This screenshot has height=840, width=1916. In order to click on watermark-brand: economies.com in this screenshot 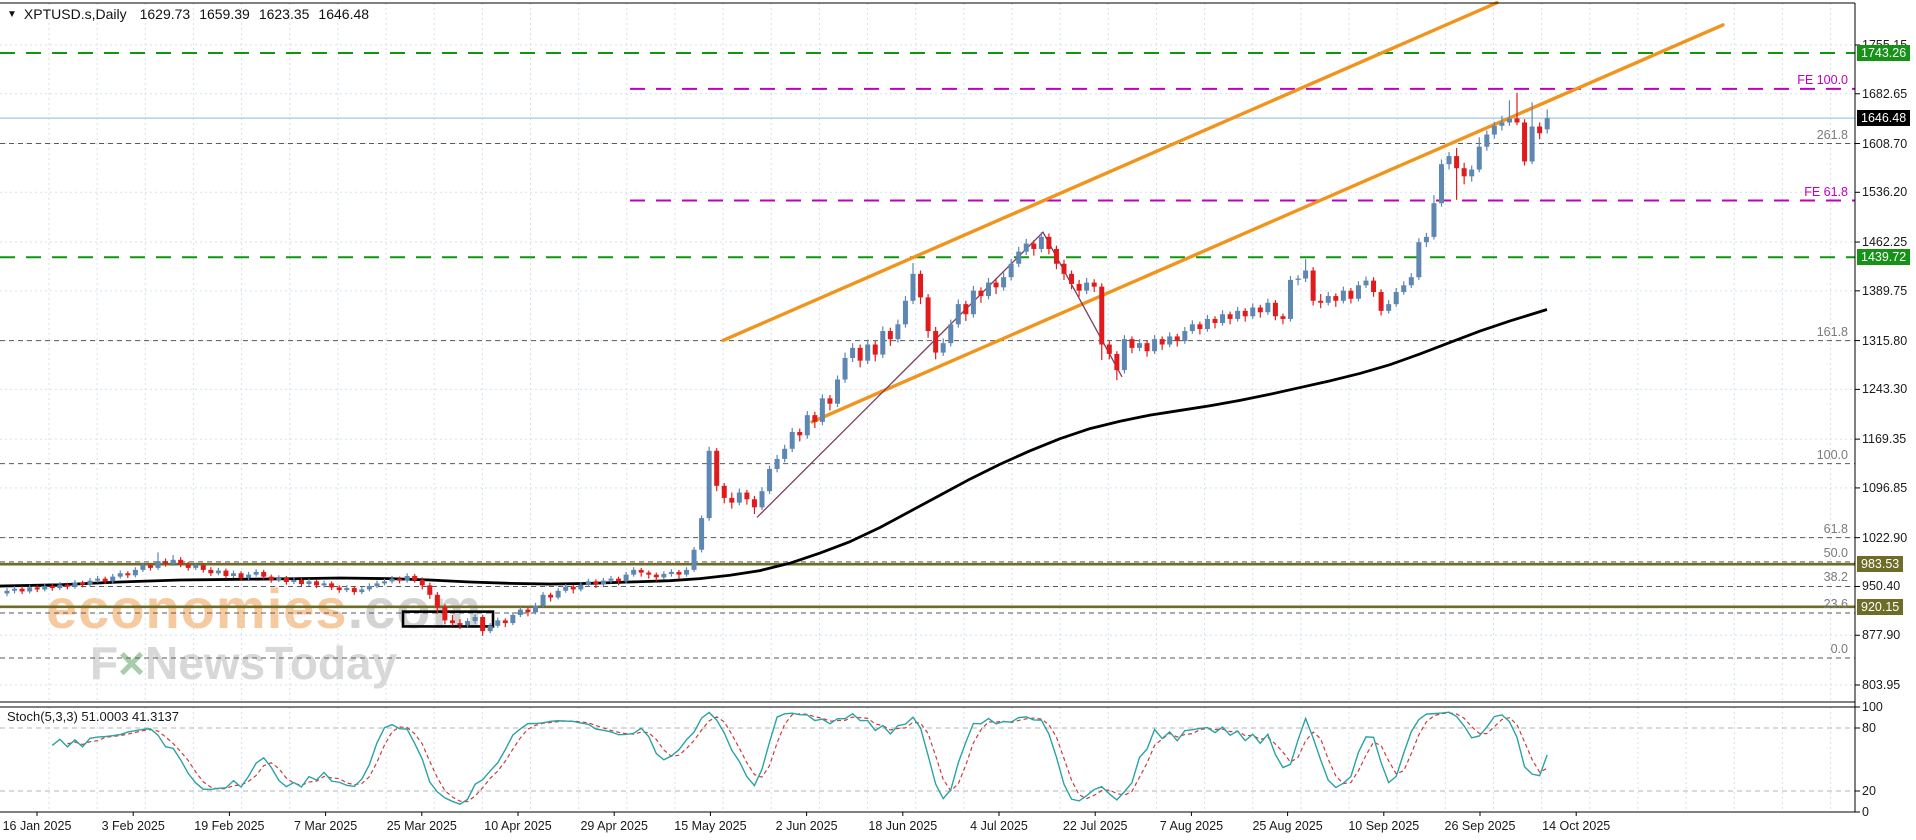, I will do `click(264, 608)`.